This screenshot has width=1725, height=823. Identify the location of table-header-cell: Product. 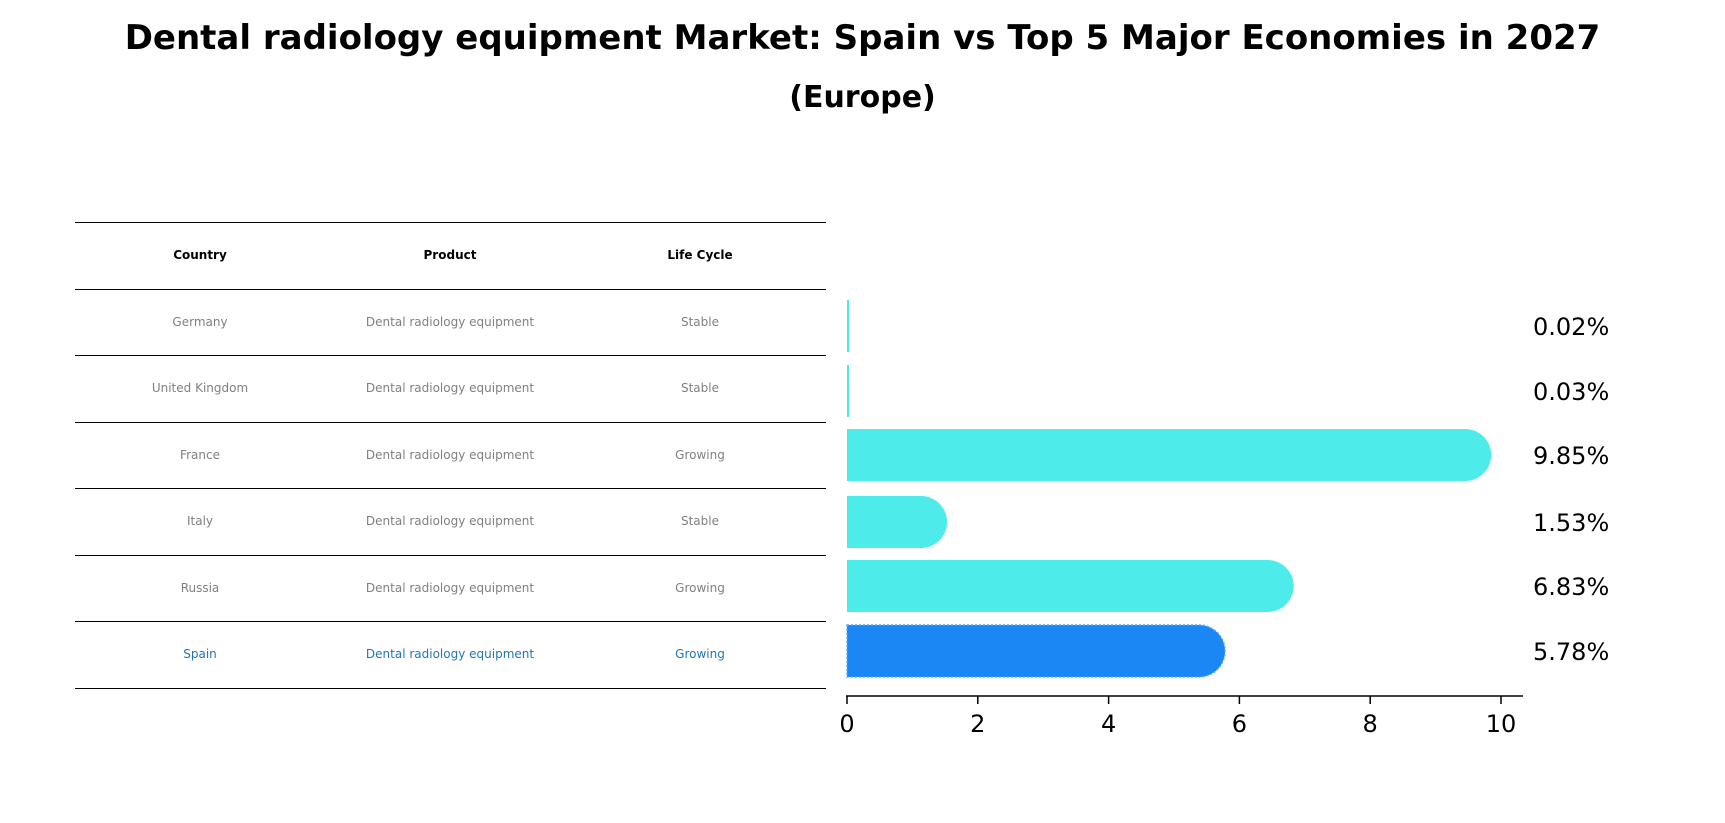
(450, 255).